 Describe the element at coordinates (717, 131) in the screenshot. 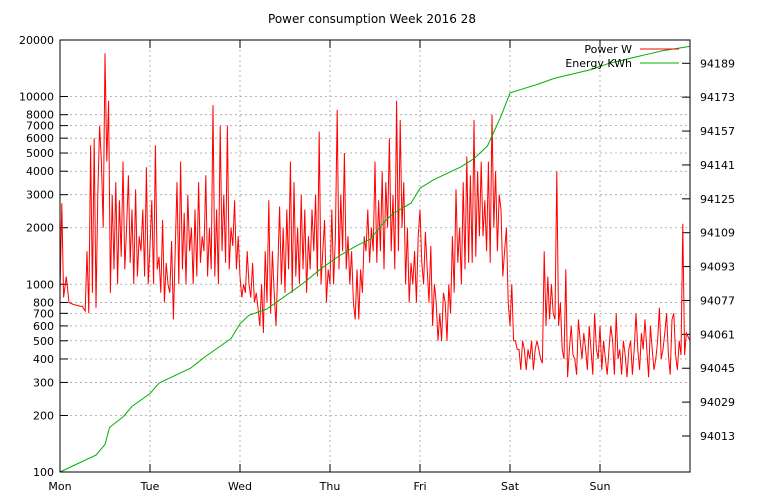

I see `y-right-tick-label: 94157` at that location.